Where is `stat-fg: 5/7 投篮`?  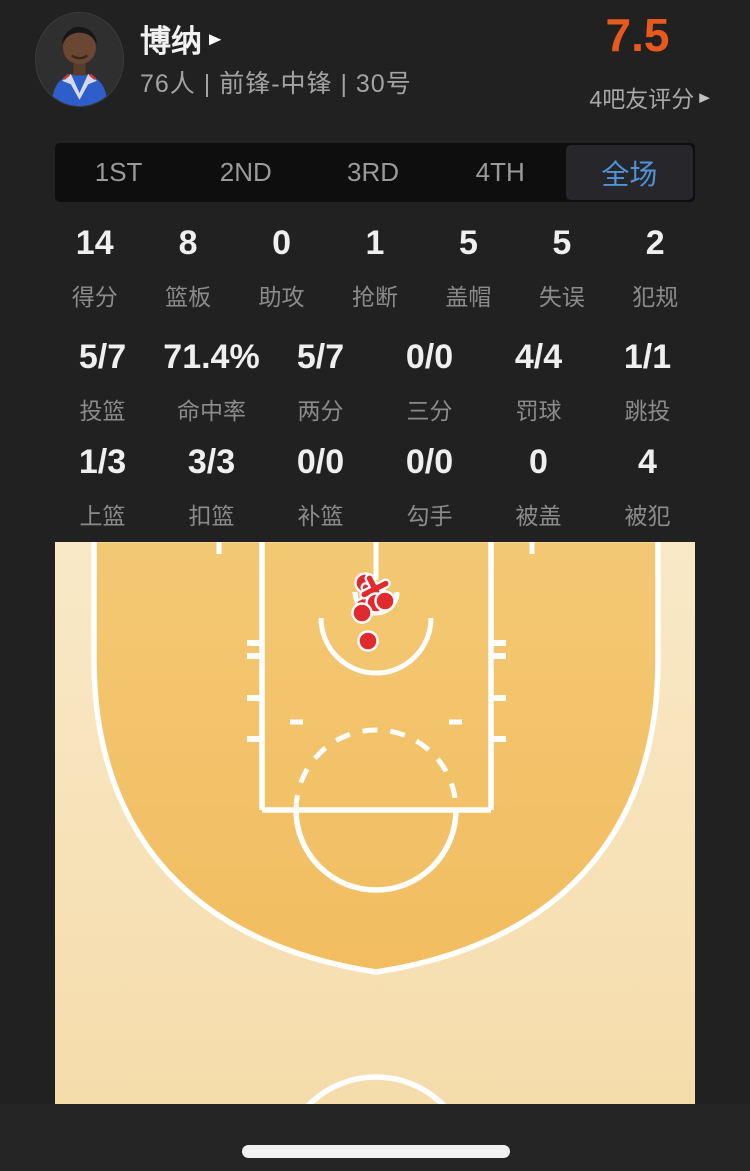
stat-fg: 5/7 投篮 is located at coordinates (102, 382).